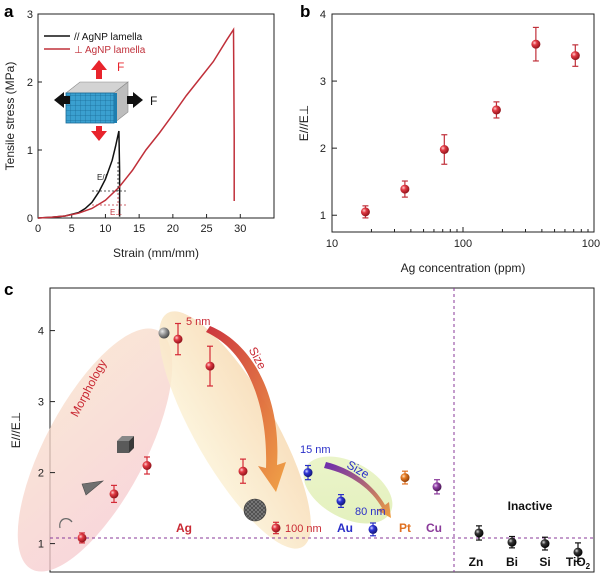 The image size is (600, 576). I want to click on panel-b-x-label: Ag concentration (ppm), so click(463, 268).